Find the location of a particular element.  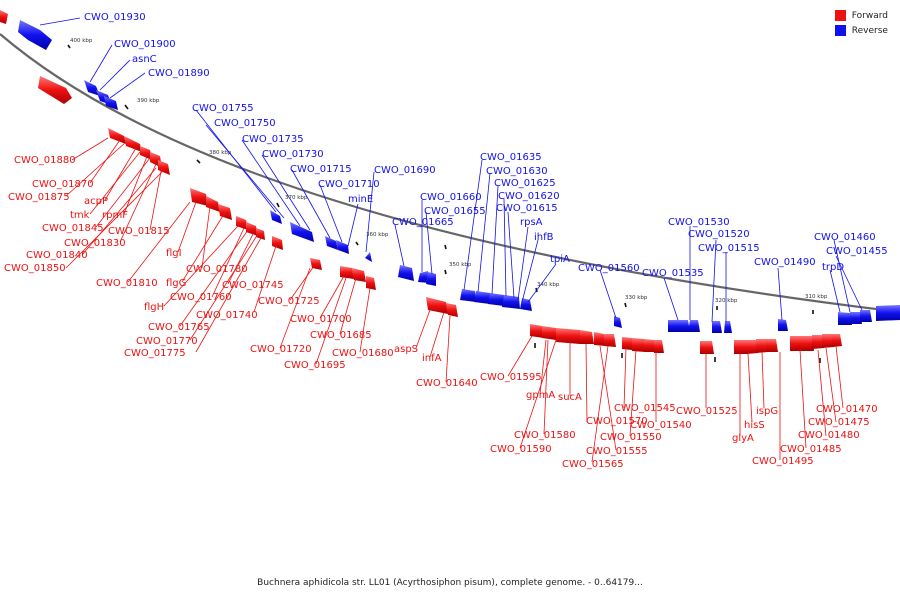

gene-label: CWO_01580 is located at coordinates (545, 435).